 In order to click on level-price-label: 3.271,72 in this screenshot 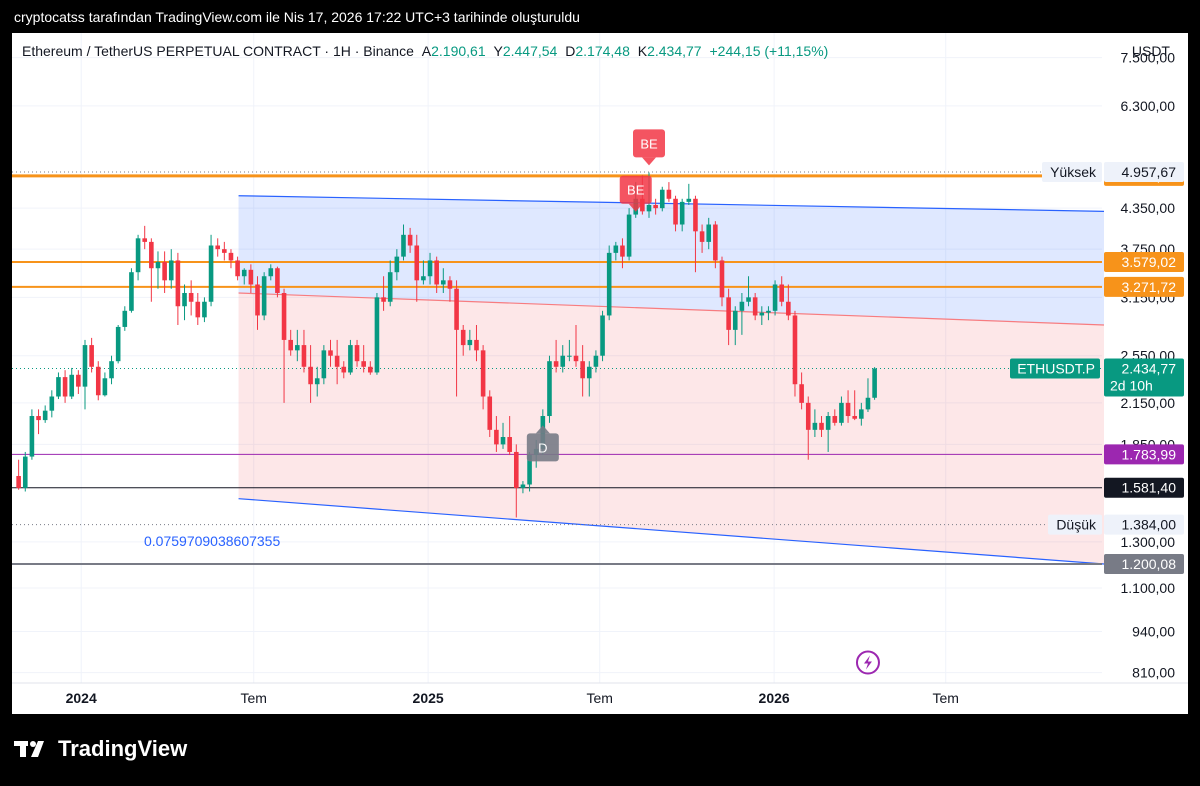, I will do `click(1144, 286)`.